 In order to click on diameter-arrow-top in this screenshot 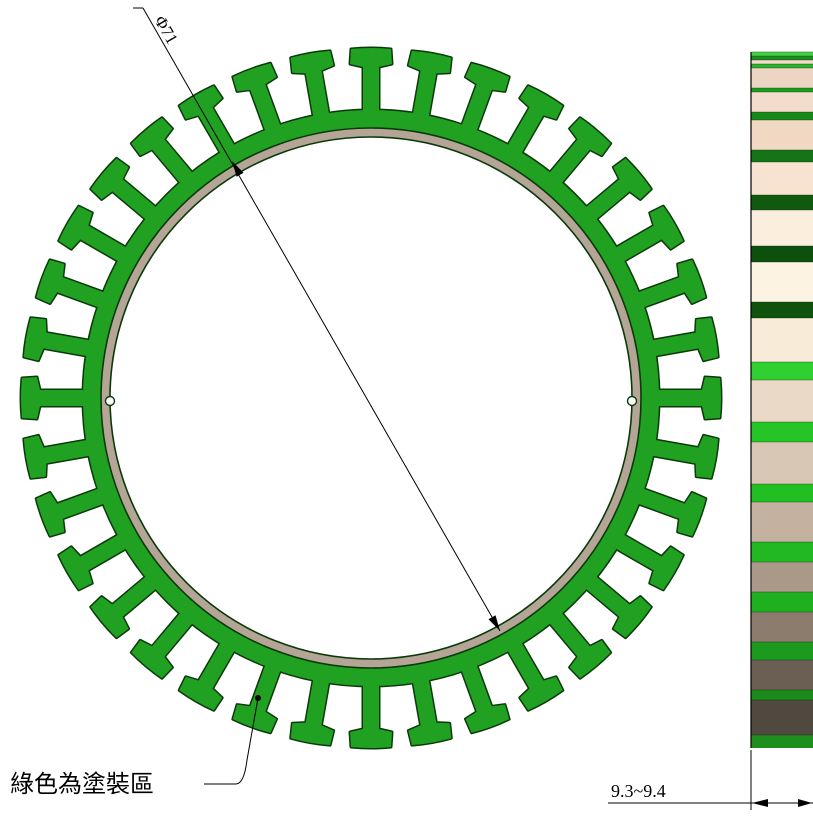, I will do `click(238, 169)`.